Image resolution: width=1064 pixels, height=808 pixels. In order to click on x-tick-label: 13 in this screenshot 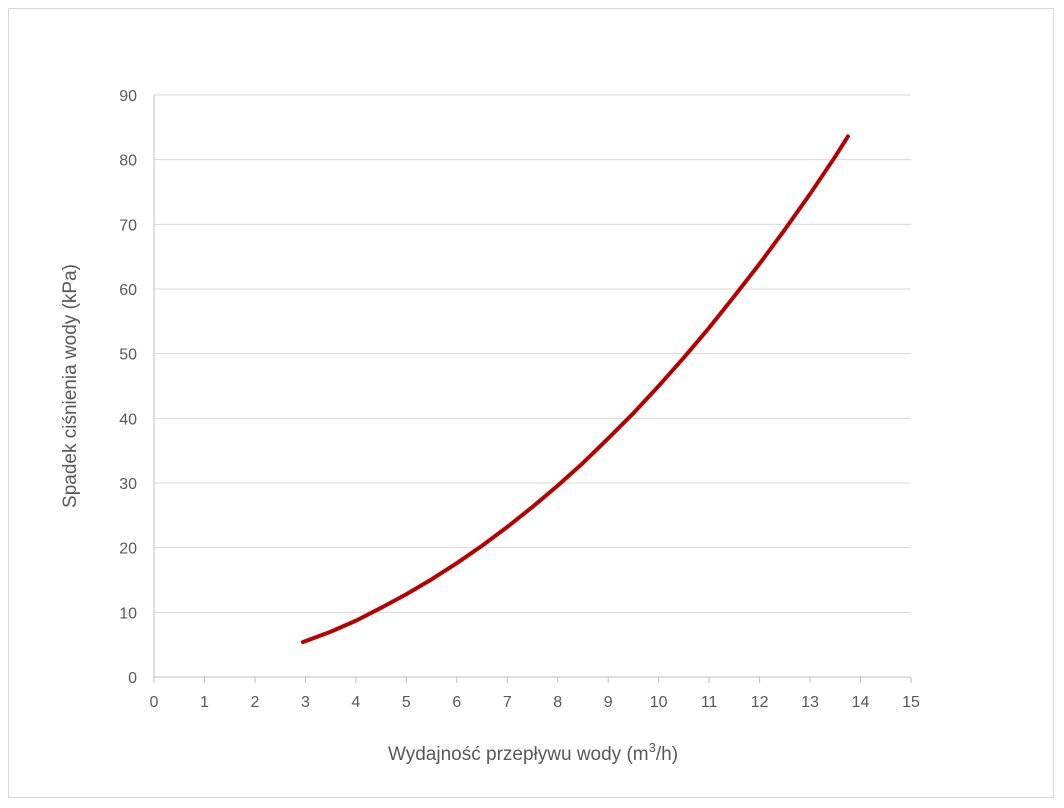, I will do `click(810, 702)`.